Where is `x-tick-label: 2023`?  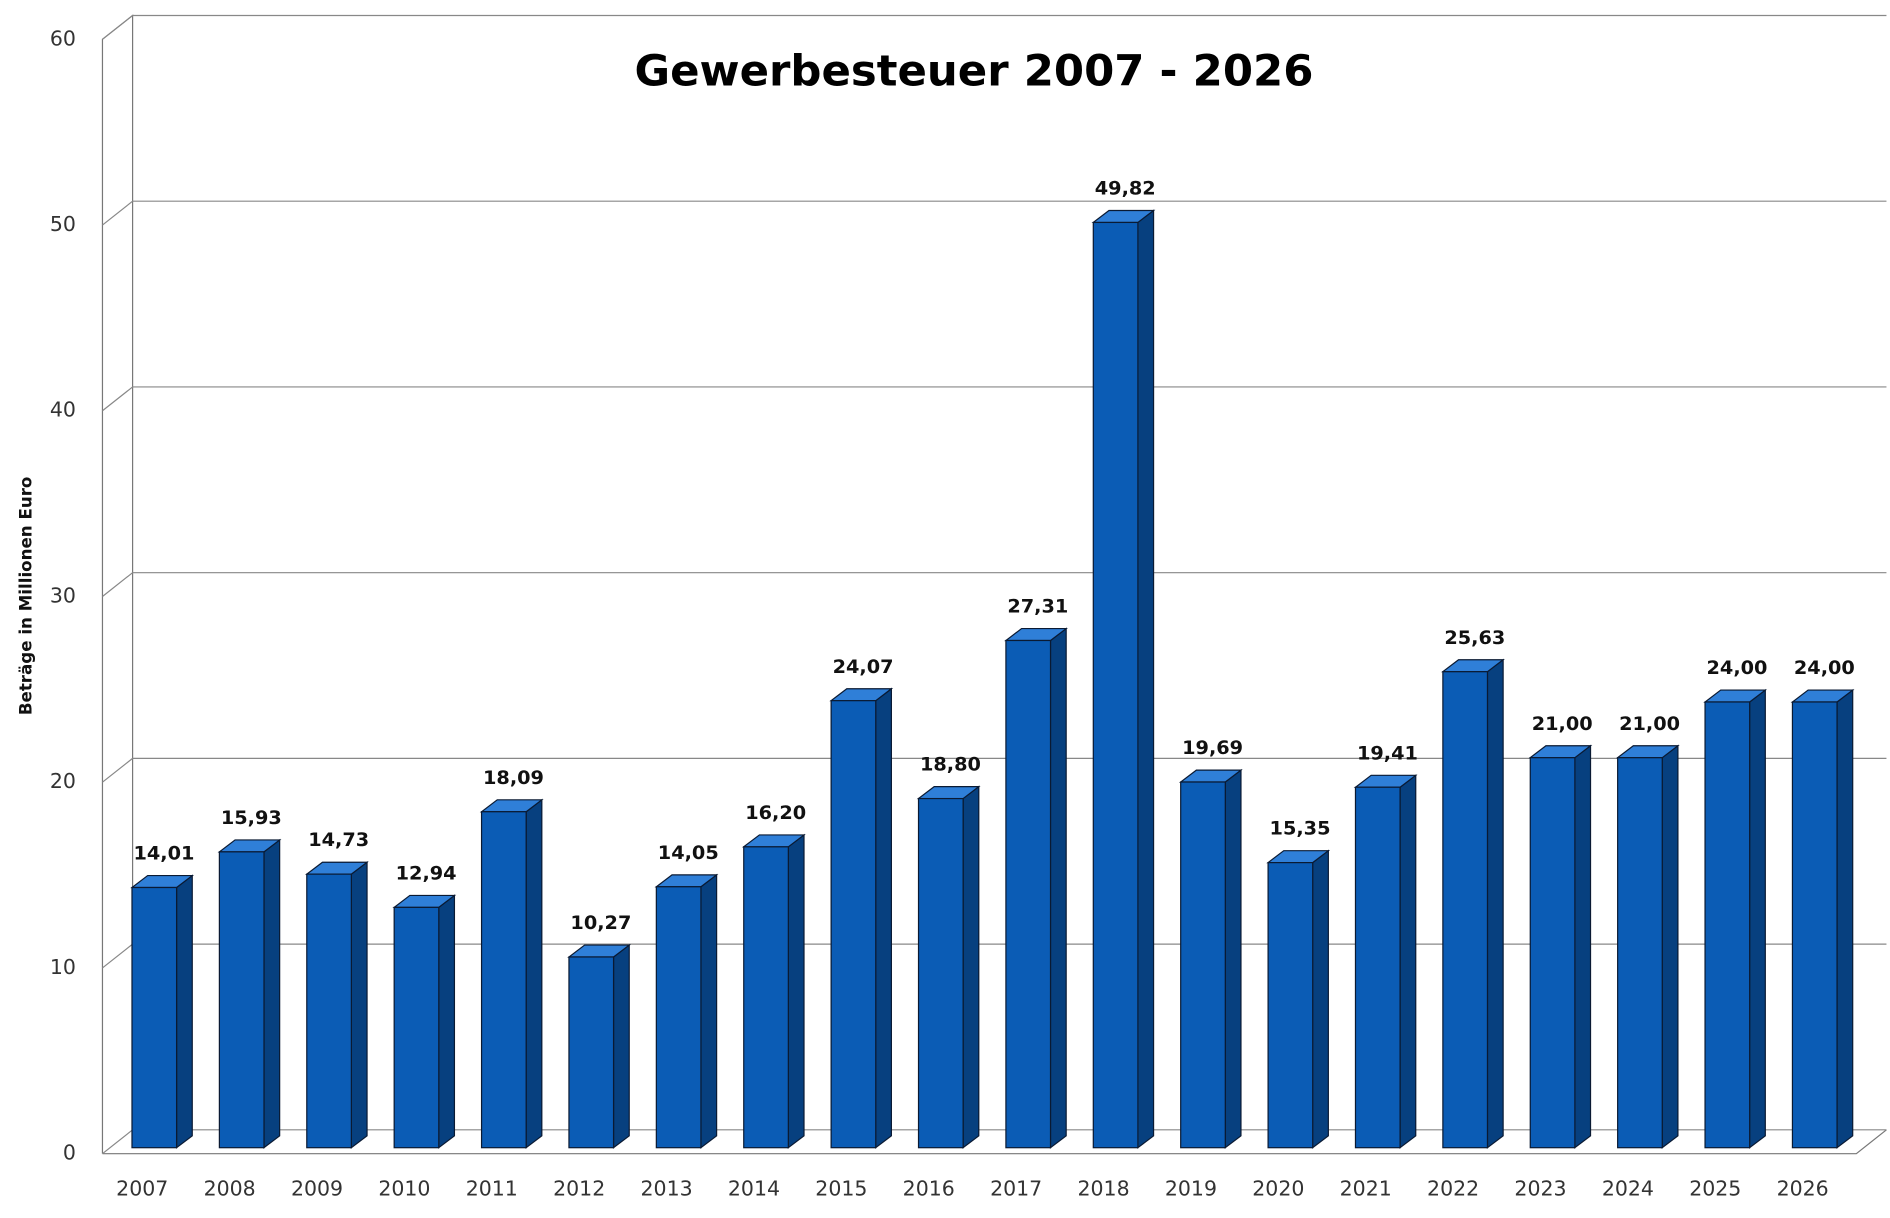
x-tick-label: 2023 is located at coordinates (1540, 1188).